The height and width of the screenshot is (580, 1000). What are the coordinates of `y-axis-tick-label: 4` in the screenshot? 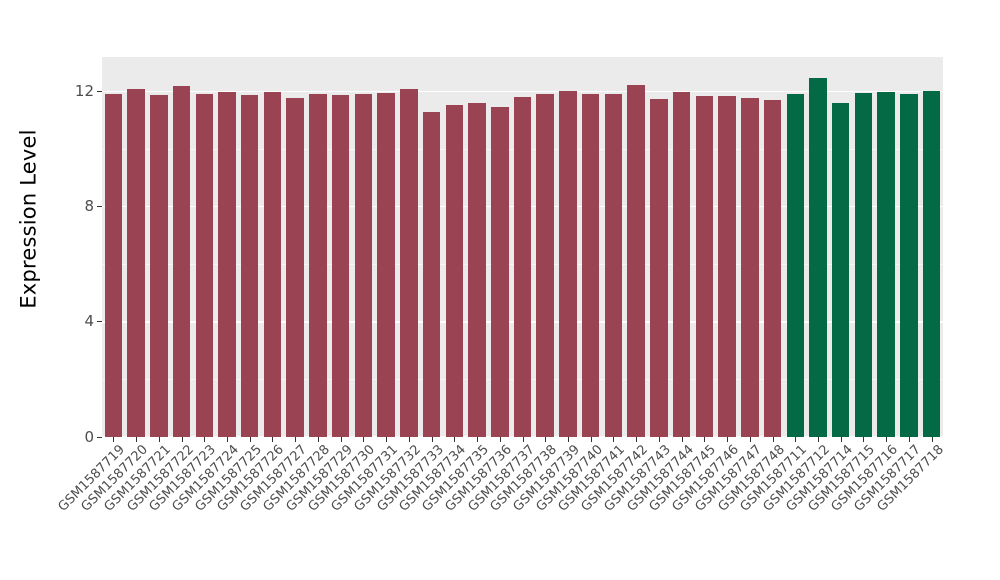 It's located at (89, 321).